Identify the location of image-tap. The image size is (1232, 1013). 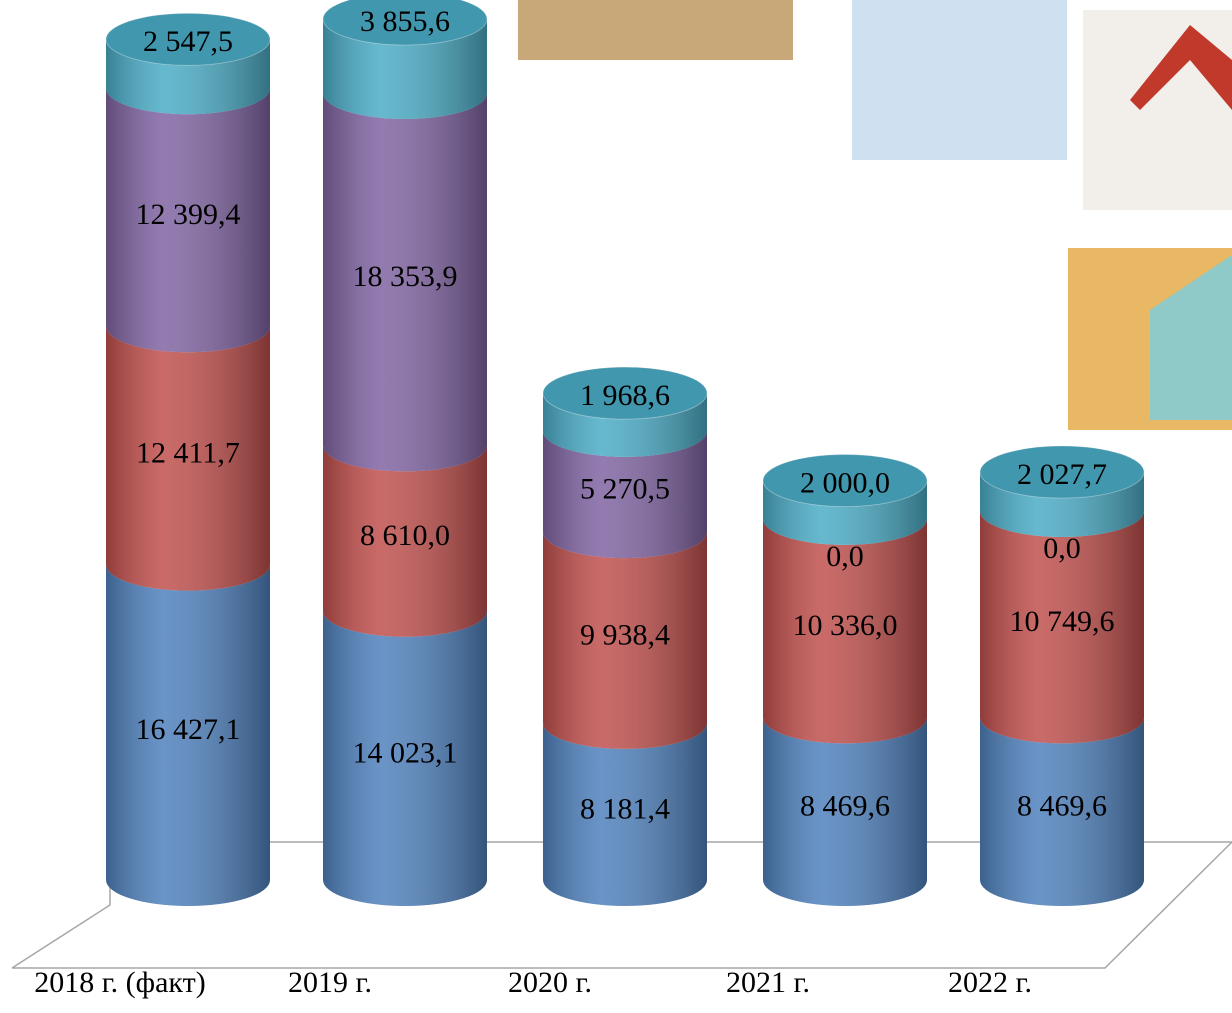
(959, 80).